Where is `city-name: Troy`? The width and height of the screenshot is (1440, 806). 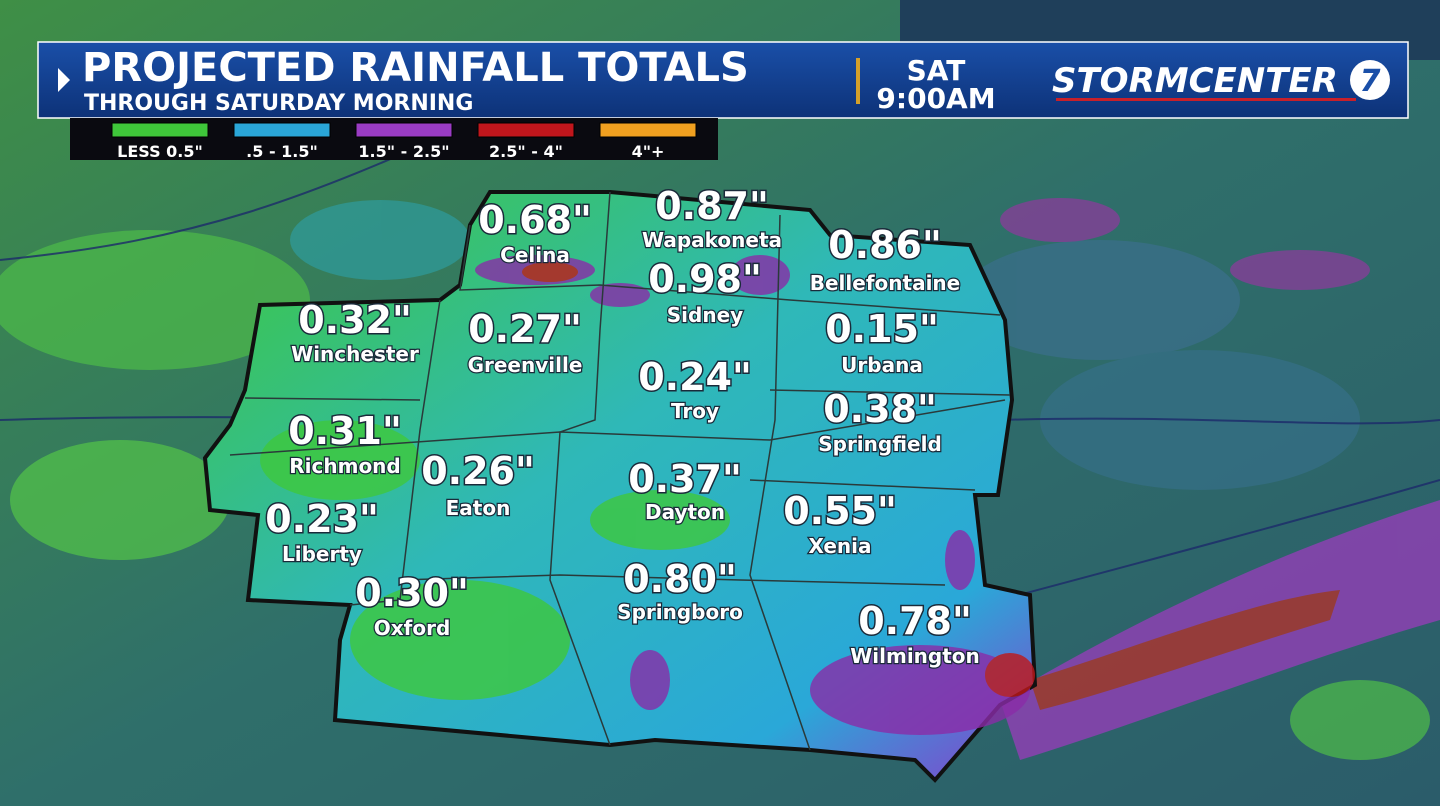 city-name: Troy is located at coordinates (695, 411).